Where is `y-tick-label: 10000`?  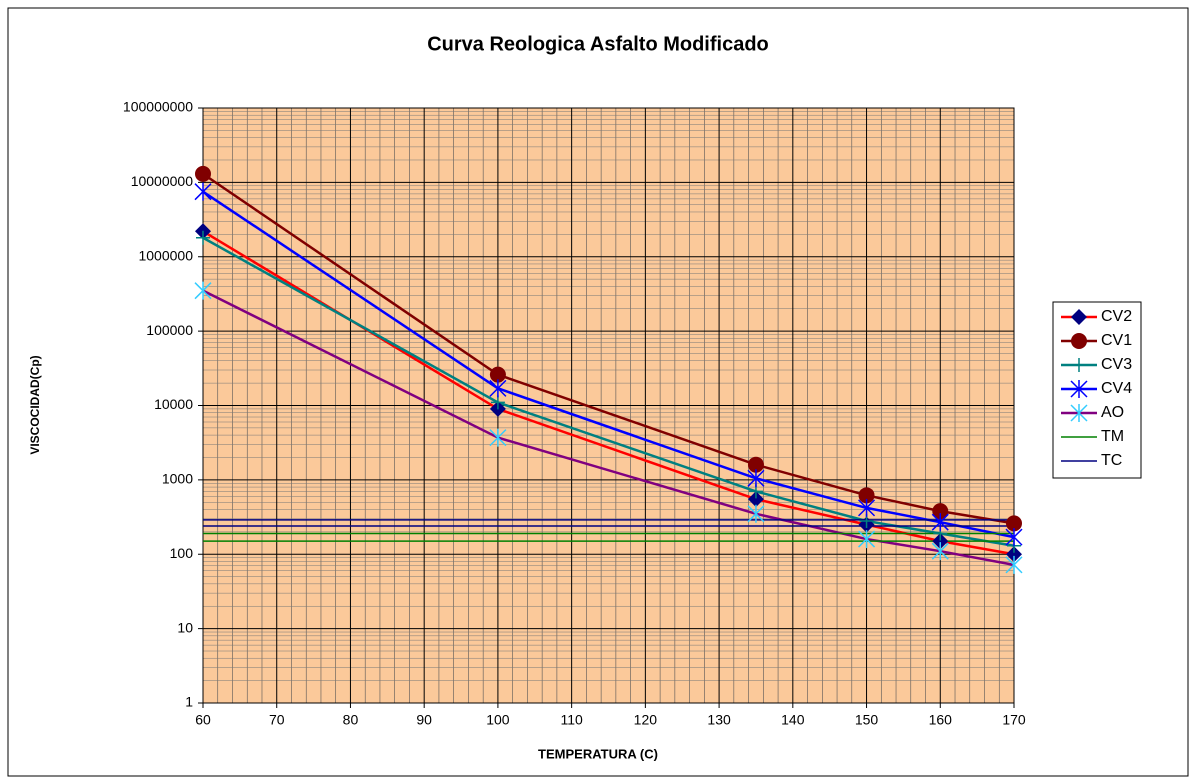
y-tick-label: 10000 is located at coordinates (173, 404).